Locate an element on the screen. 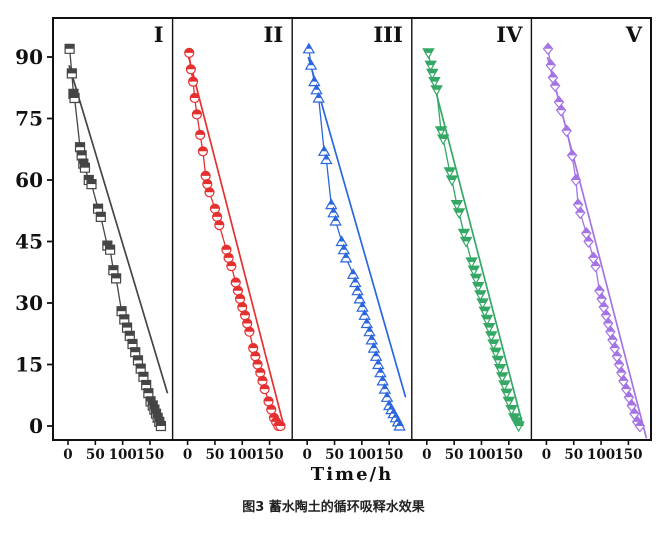  y-tick-label: 90 is located at coordinates (29, 57).